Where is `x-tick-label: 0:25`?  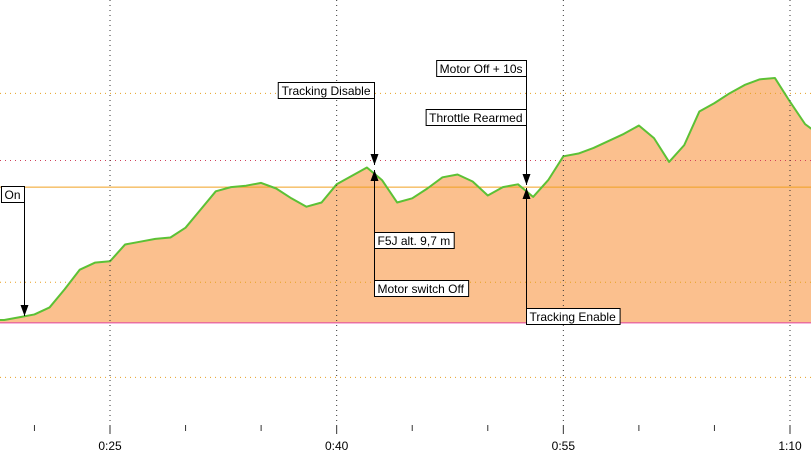 x-tick-label: 0:25 is located at coordinates (110, 446).